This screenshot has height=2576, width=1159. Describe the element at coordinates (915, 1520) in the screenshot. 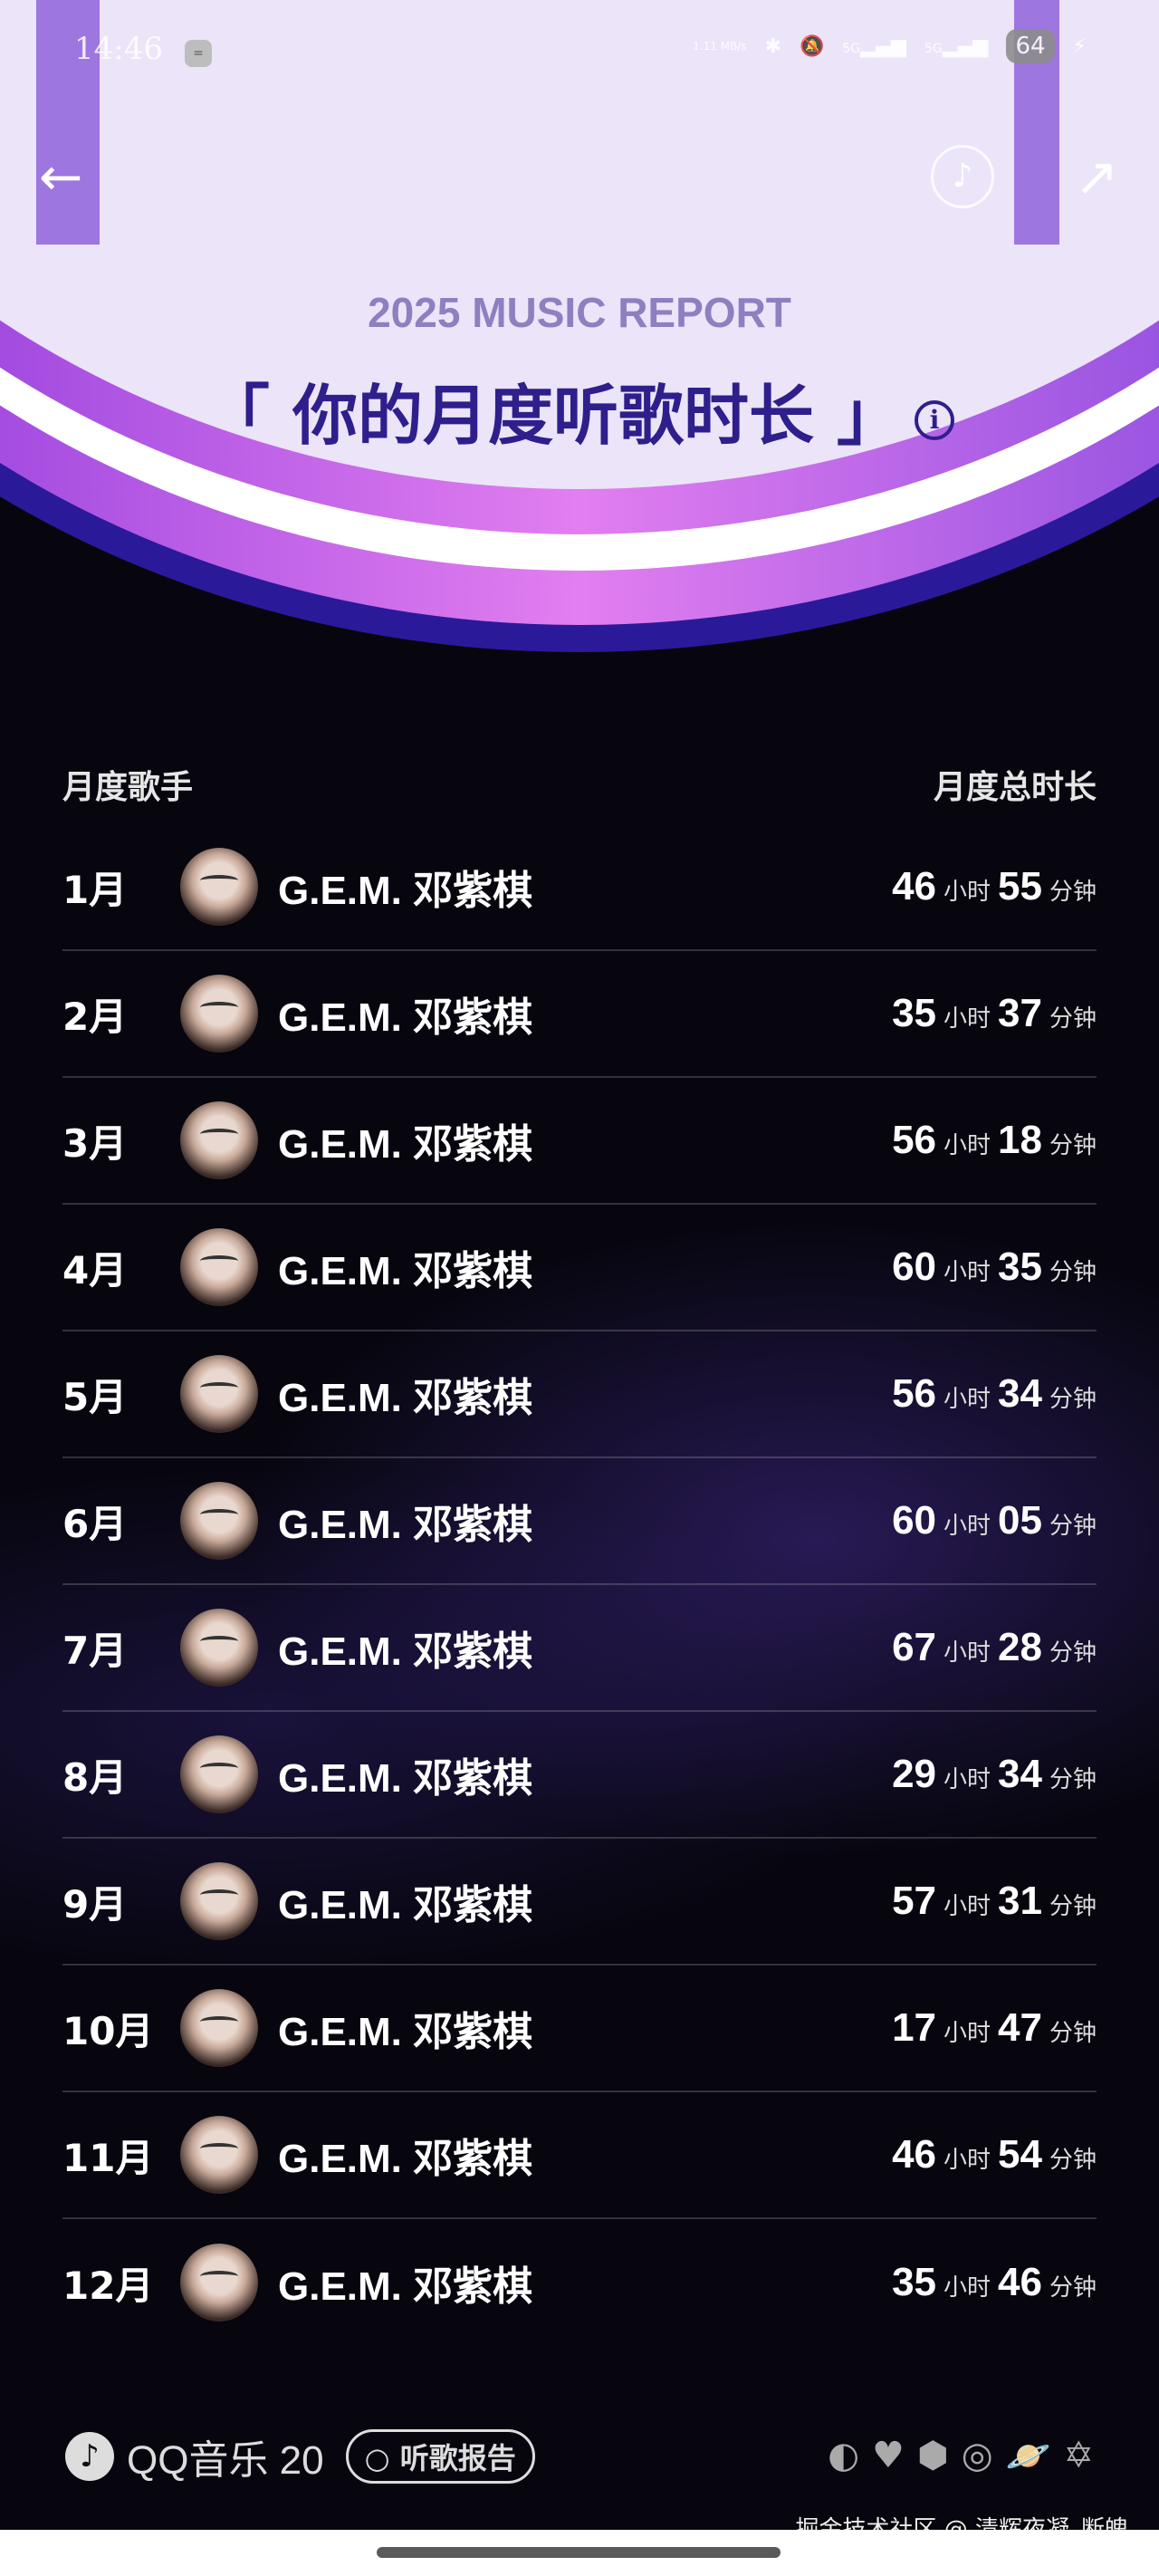

I see `hours-value: 60` at that location.